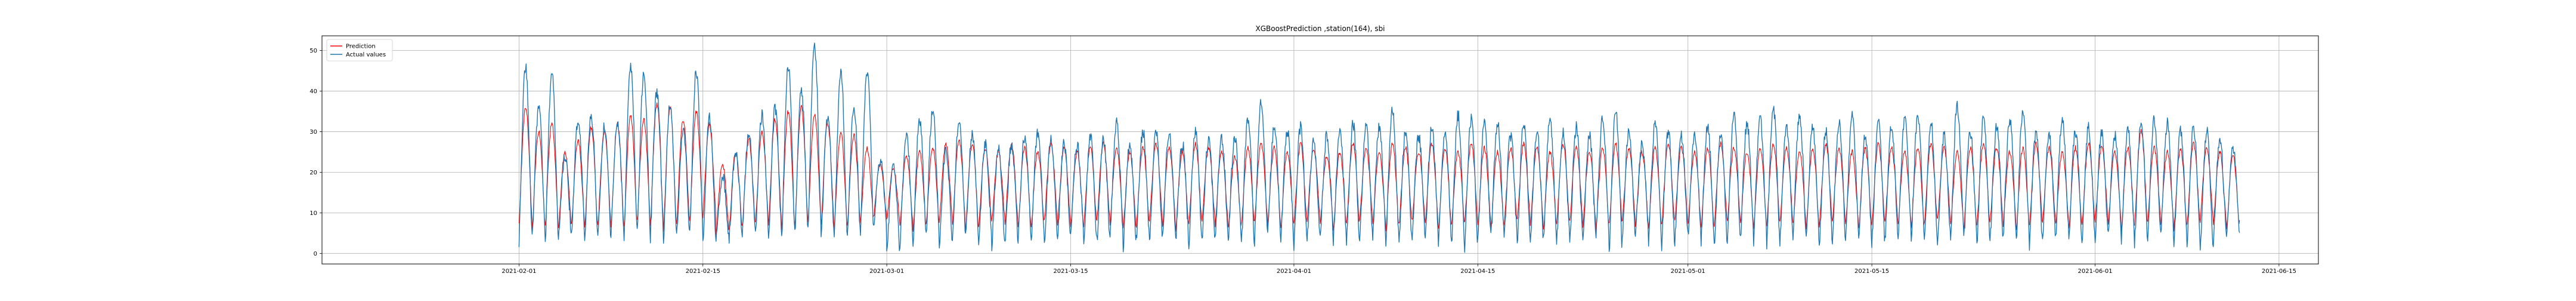 This screenshot has height=301, width=2576. I want to click on legend-label: Prediction, so click(361, 47).